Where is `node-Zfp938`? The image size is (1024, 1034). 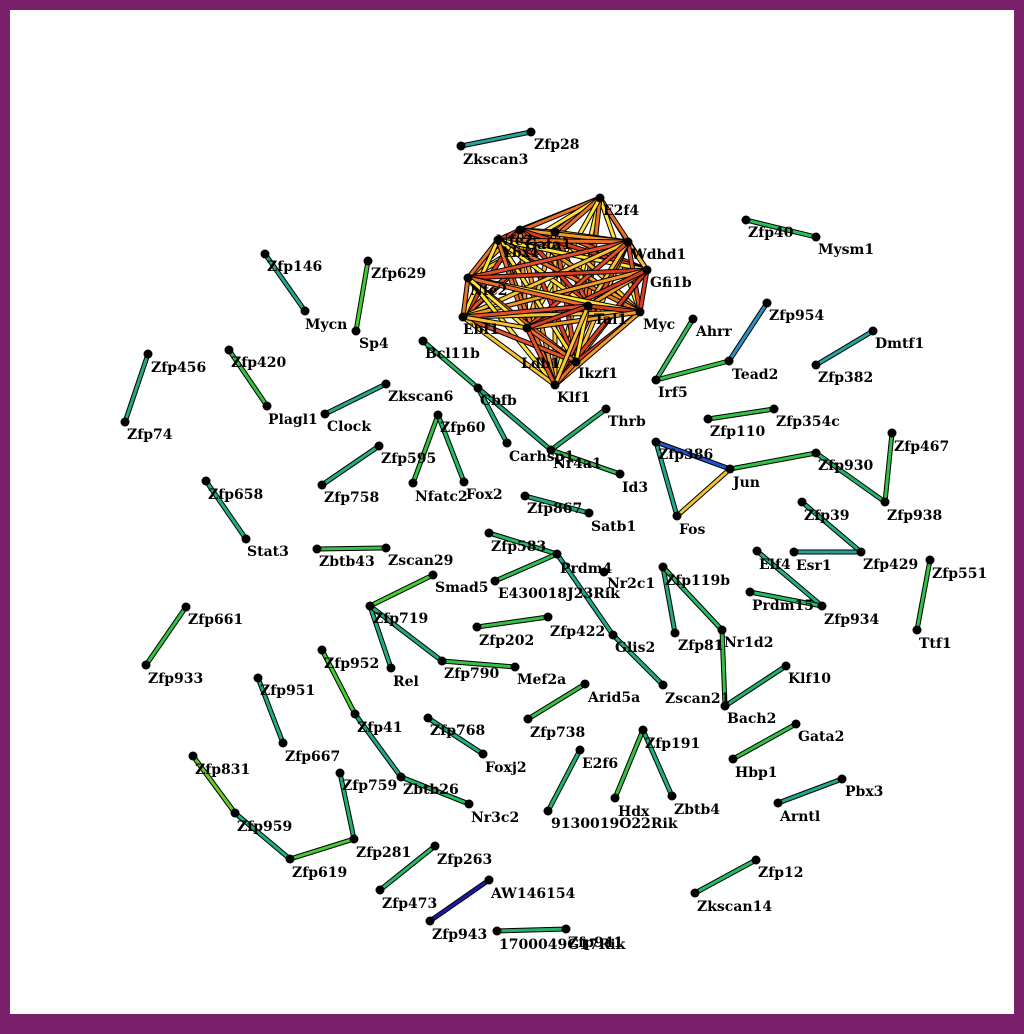 node-Zfp938 is located at coordinates (885, 502).